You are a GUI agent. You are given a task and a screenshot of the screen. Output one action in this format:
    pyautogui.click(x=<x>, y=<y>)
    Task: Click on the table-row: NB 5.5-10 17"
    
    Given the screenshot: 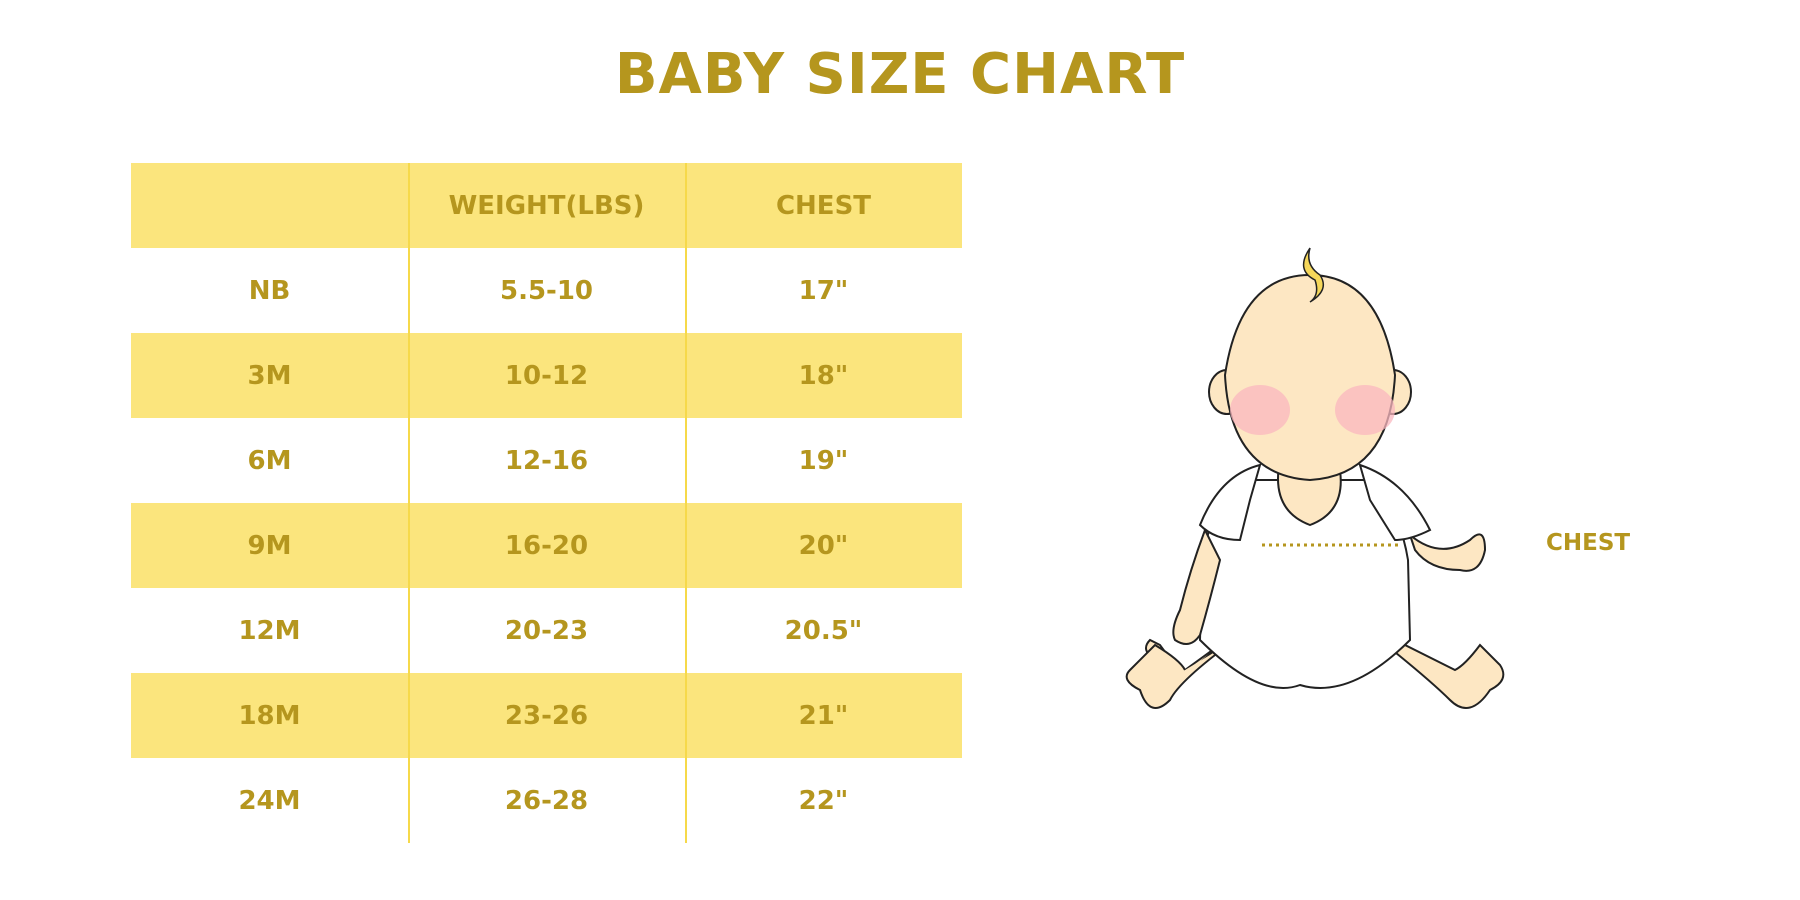 What is the action you would take?
    pyautogui.click(x=546, y=290)
    